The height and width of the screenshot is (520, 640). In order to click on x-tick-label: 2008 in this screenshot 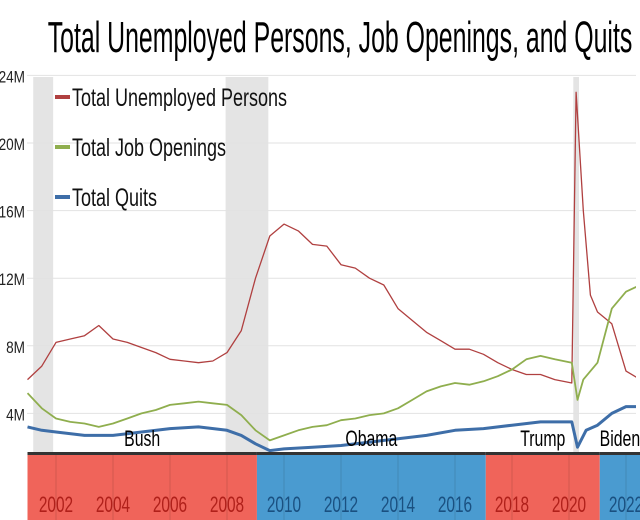, I will do `click(227, 505)`.